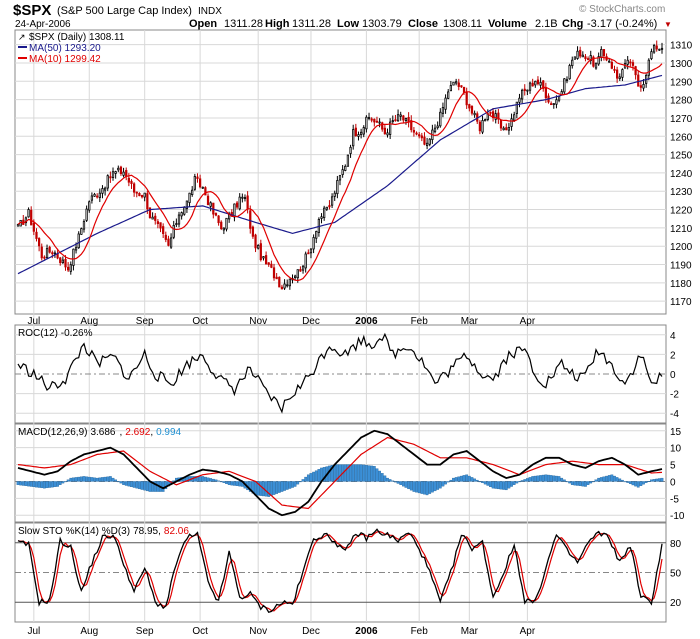 Image resolution: width=700 pixels, height=639 pixels. I want to click on price-y-tick: 1170, so click(681, 302).